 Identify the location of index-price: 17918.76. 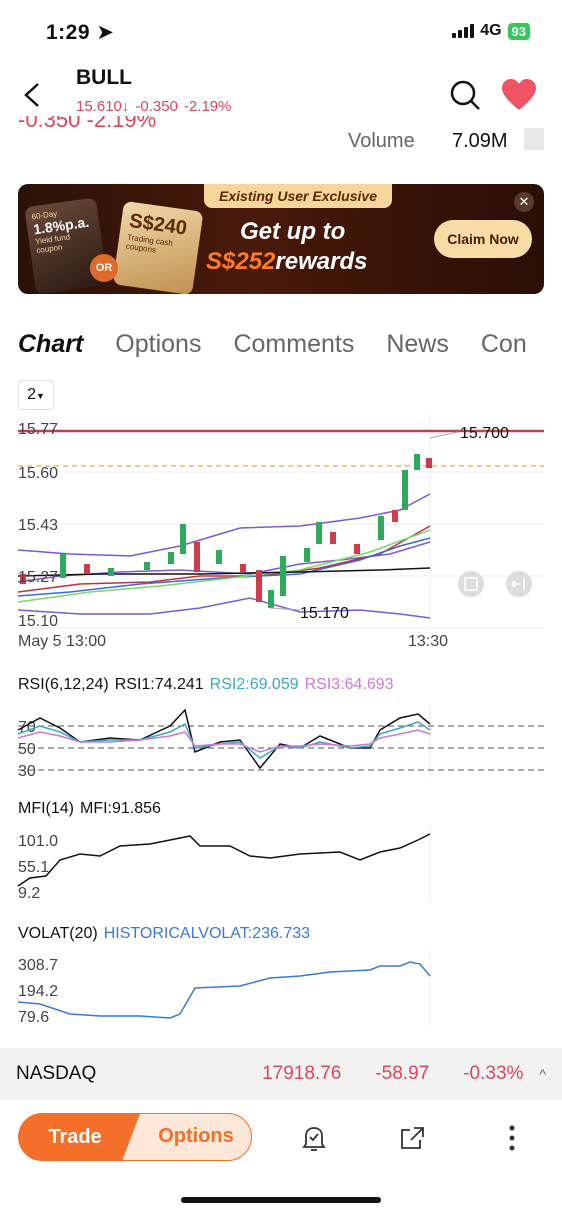
(302, 1073).